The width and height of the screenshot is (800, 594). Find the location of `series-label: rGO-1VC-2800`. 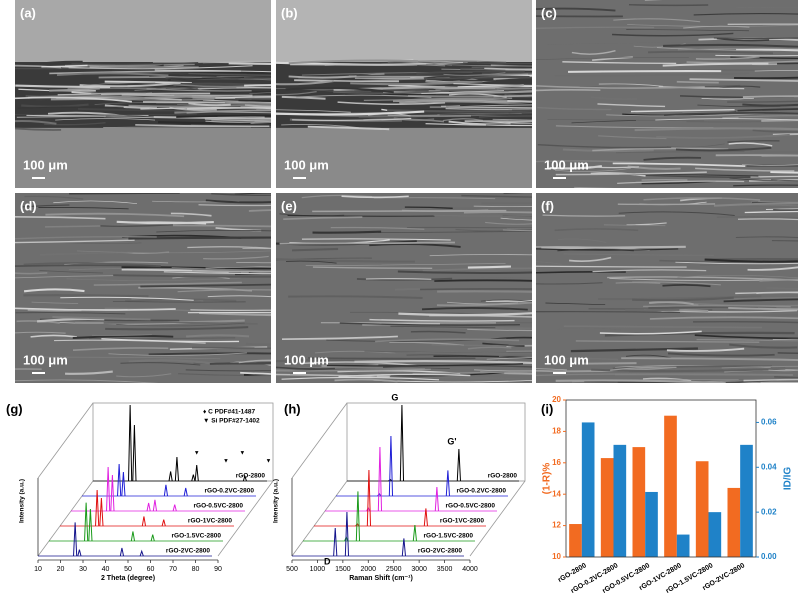

series-label: rGO-1VC-2800 is located at coordinates (210, 521).